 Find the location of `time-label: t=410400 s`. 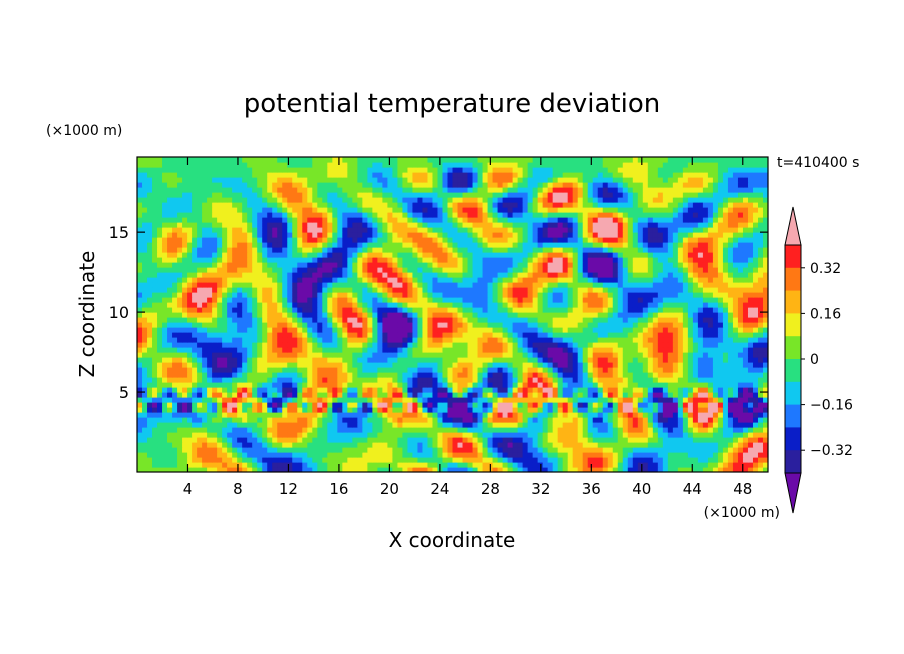

time-label: t=410400 s is located at coordinates (818, 163).